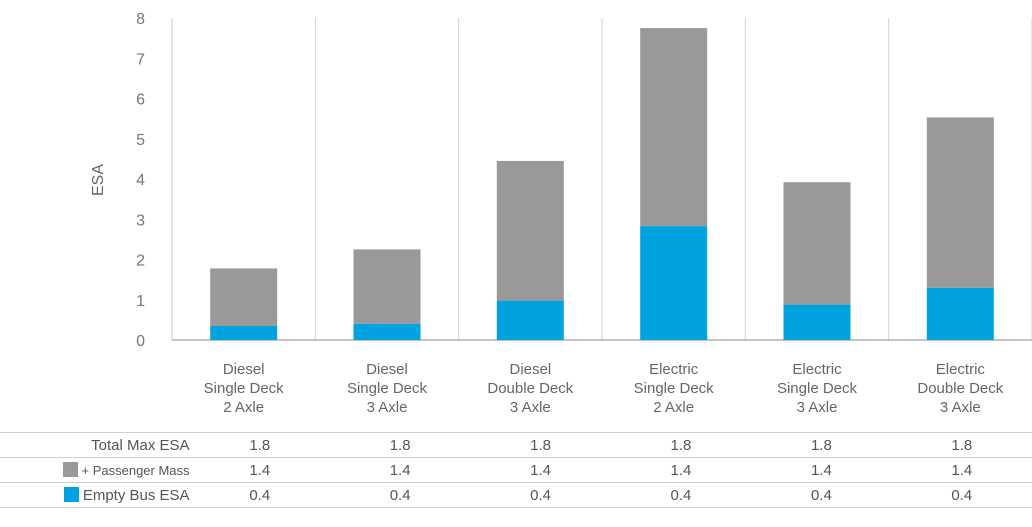  I want to click on y-tick-label: 7, so click(140, 59).